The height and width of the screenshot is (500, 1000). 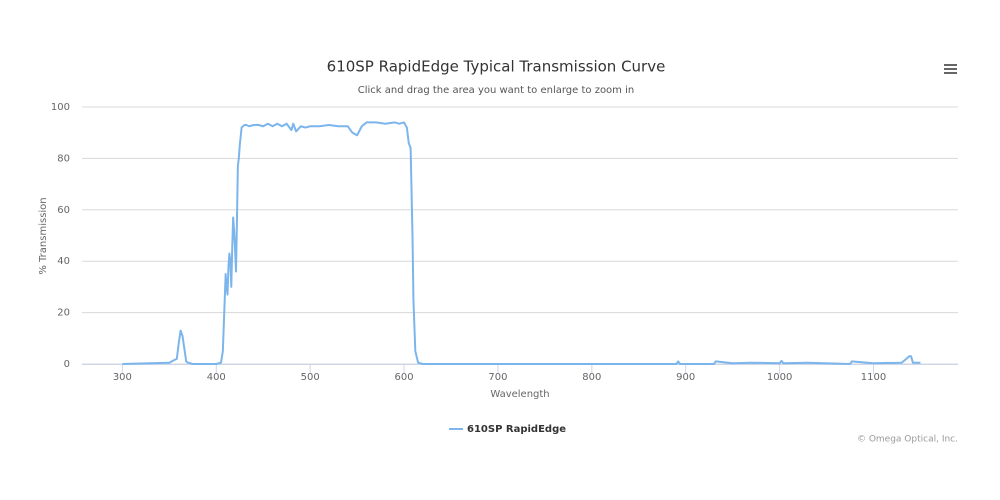 What do you see at coordinates (43, 235) in the screenshot?
I see `y-axis-title: % Transmission` at bounding box center [43, 235].